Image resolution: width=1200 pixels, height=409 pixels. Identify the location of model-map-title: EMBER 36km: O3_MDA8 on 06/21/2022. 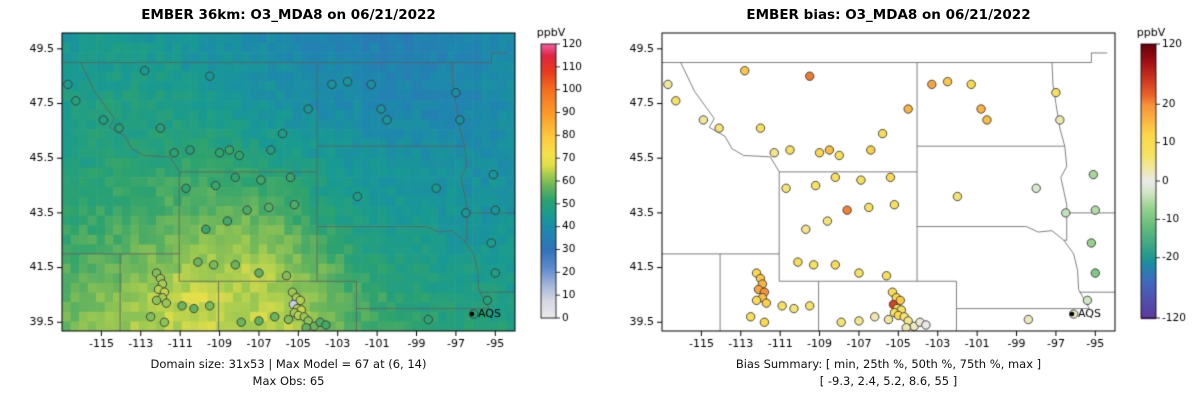
(288, 15).